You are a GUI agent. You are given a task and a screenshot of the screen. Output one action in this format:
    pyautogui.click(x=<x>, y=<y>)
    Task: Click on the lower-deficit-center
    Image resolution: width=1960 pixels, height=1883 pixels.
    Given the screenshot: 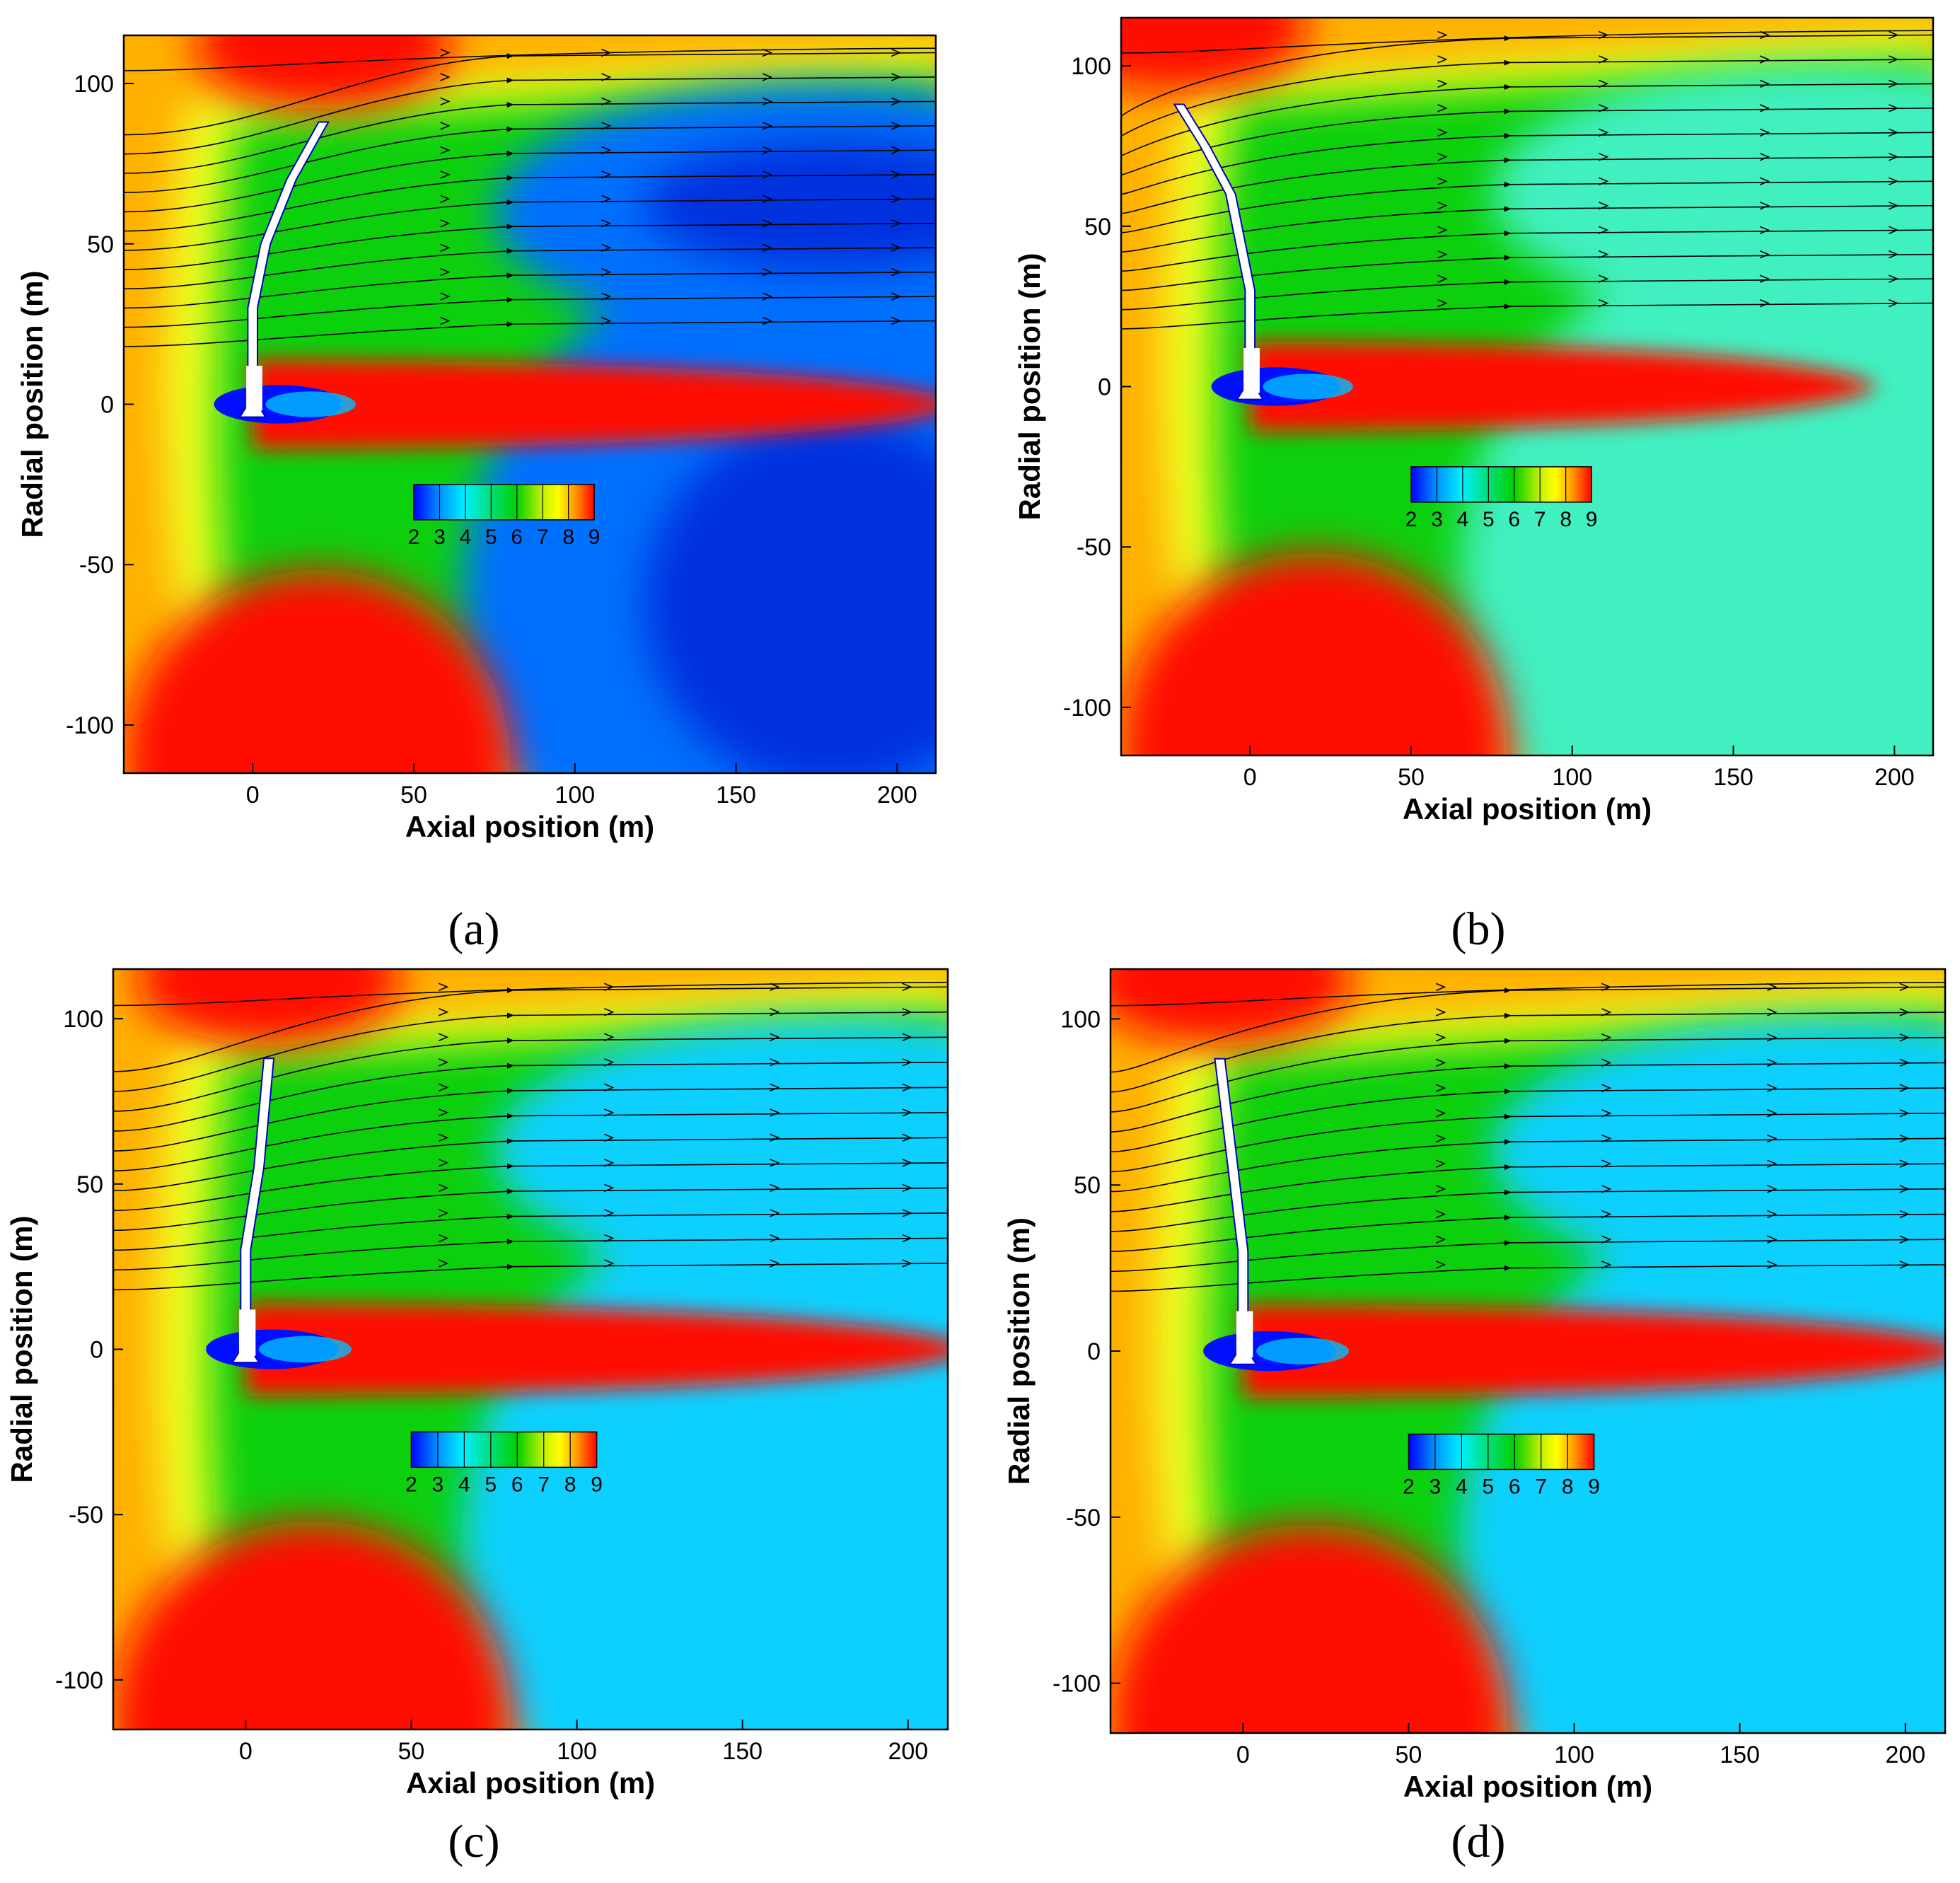 What is the action you would take?
    pyautogui.click(x=787, y=591)
    